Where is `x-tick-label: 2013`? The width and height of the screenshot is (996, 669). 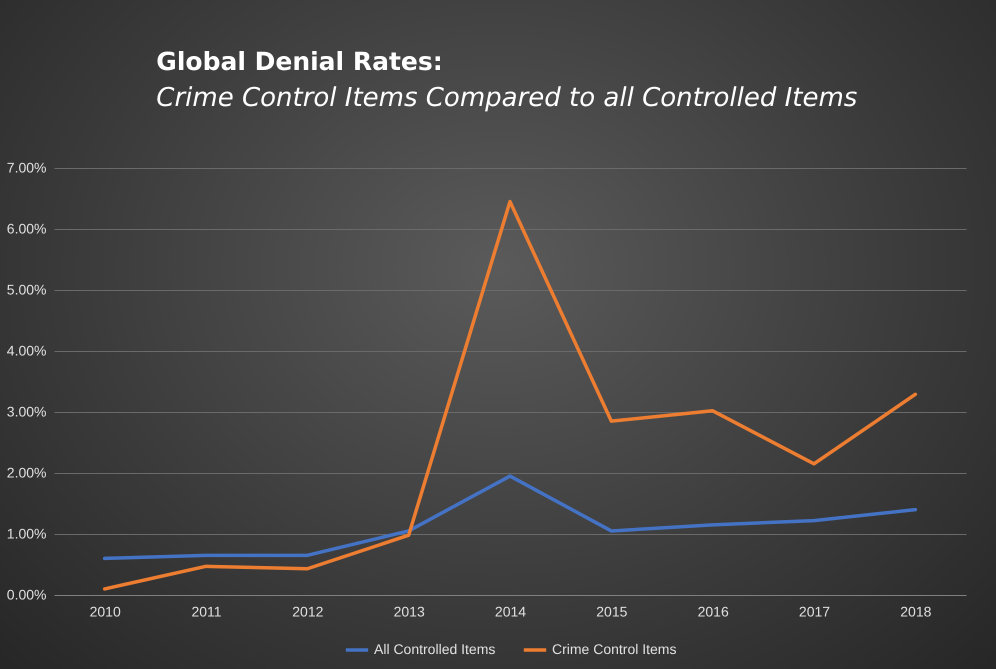
x-tick-label: 2013 is located at coordinates (409, 612).